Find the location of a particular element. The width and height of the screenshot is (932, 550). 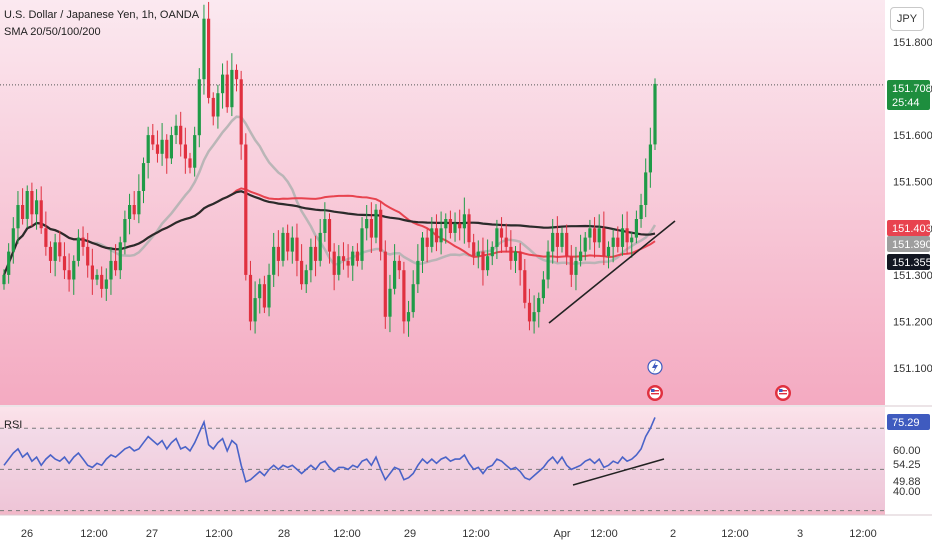

indicator-legend: SMA 20/50/100/200 is located at coordinates (52, 32).